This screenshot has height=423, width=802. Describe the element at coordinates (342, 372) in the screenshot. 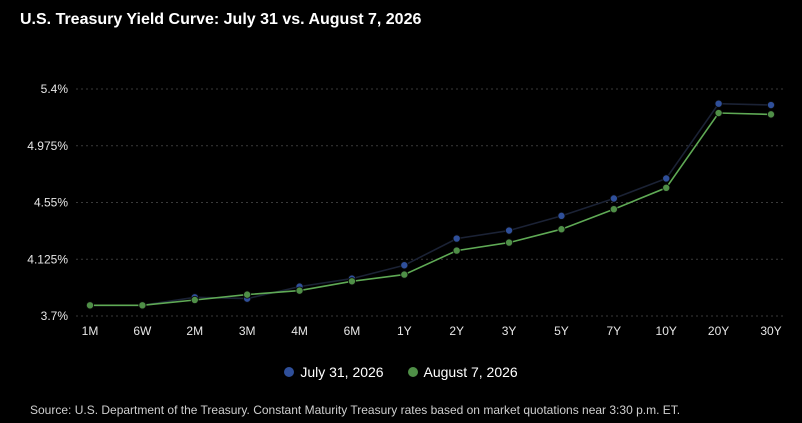

I see `legend-label-july-31: July 31, 2026` at that location.